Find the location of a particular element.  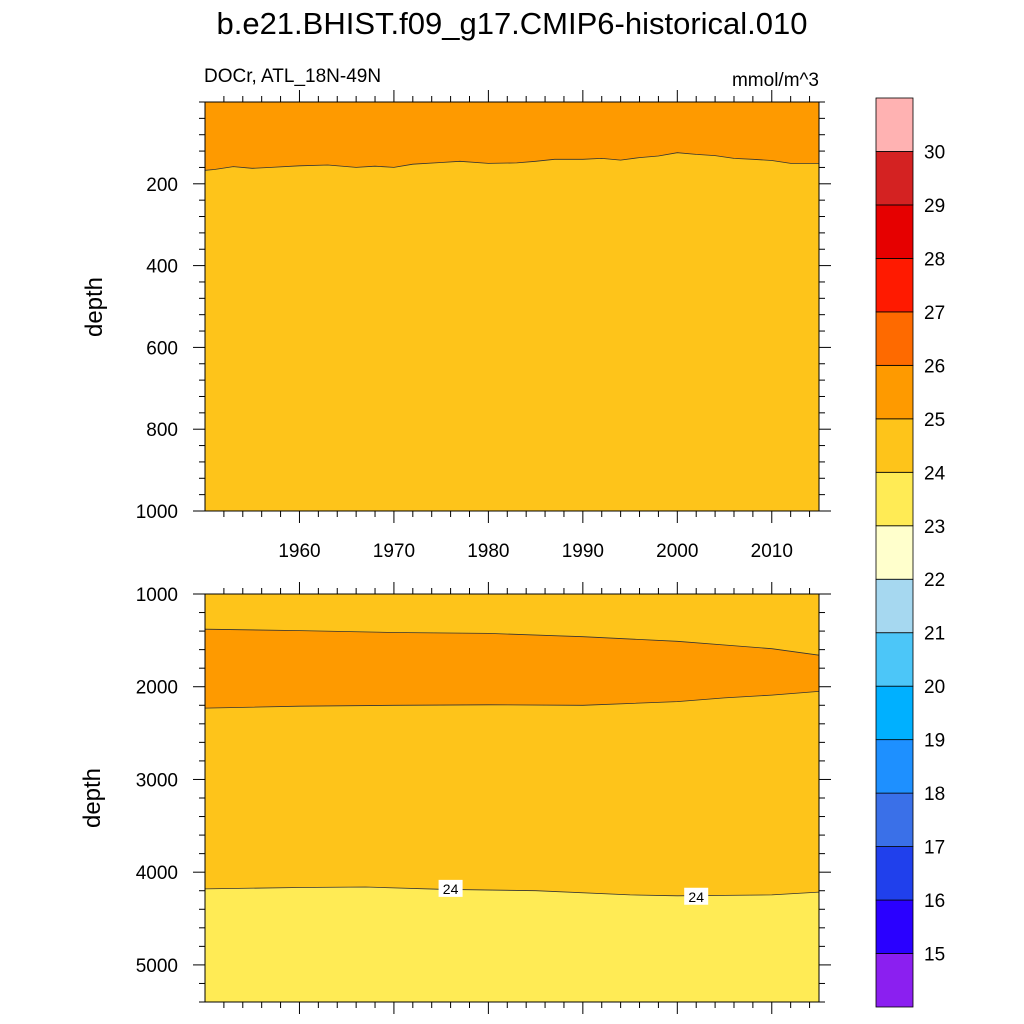

x-tick-label: 1990 is located at coordinates (583, 551).